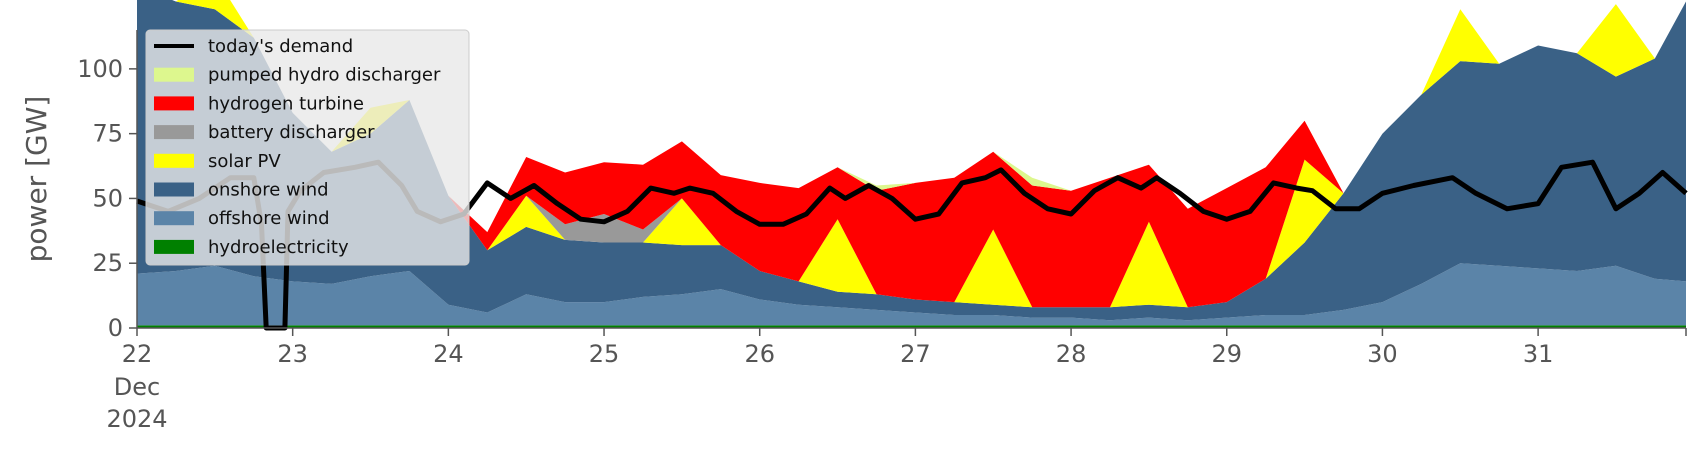 The width and height of the screenshot is (1706, 460). I want to click on legend-swatch-offshore-wind, so click(174, 218).